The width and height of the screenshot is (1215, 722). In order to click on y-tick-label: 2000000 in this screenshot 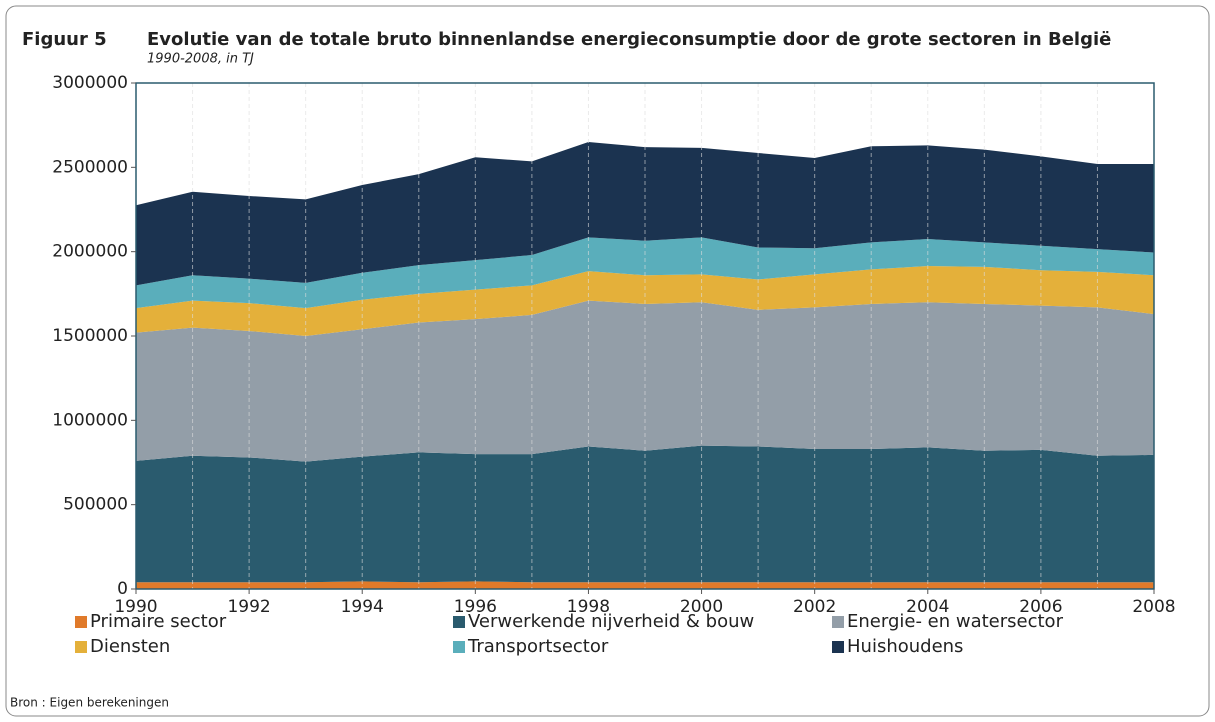, I will do `click(90, 252)`.